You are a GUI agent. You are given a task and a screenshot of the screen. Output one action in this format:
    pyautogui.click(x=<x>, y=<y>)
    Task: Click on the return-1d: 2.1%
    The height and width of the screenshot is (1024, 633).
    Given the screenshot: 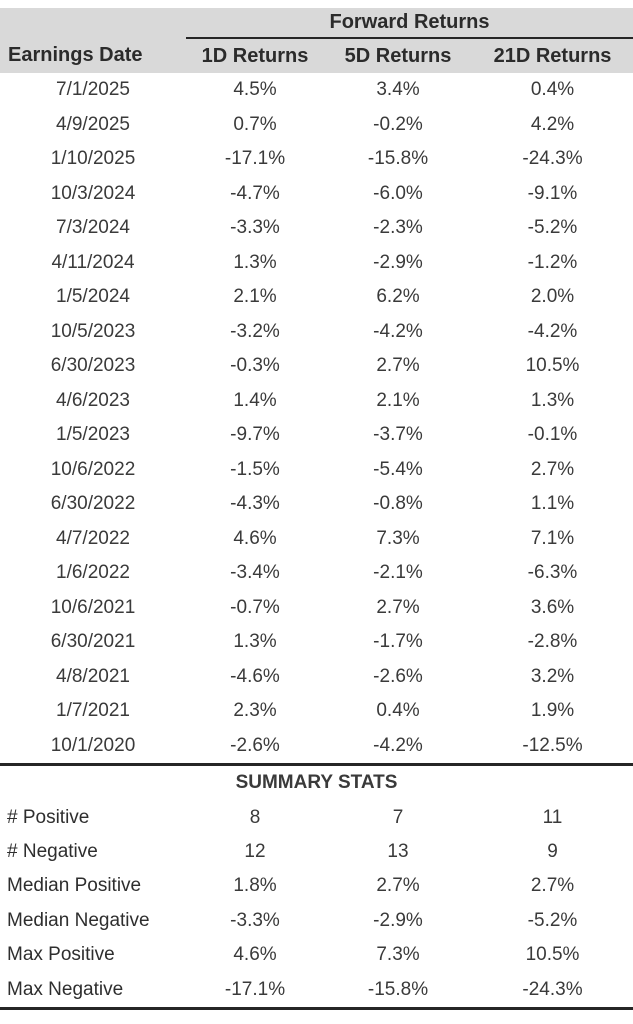 What is the action you would take?
    pyautogui.click(x=255, y=297)
    